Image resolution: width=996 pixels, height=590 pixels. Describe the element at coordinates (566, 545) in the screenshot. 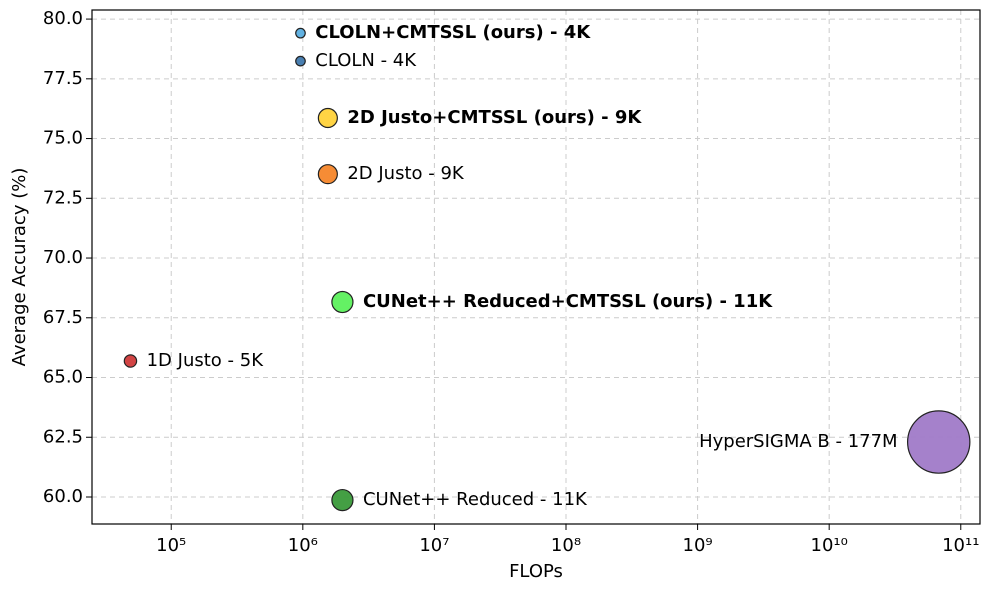

I see `x-tick-label: 10⁸` at that location.